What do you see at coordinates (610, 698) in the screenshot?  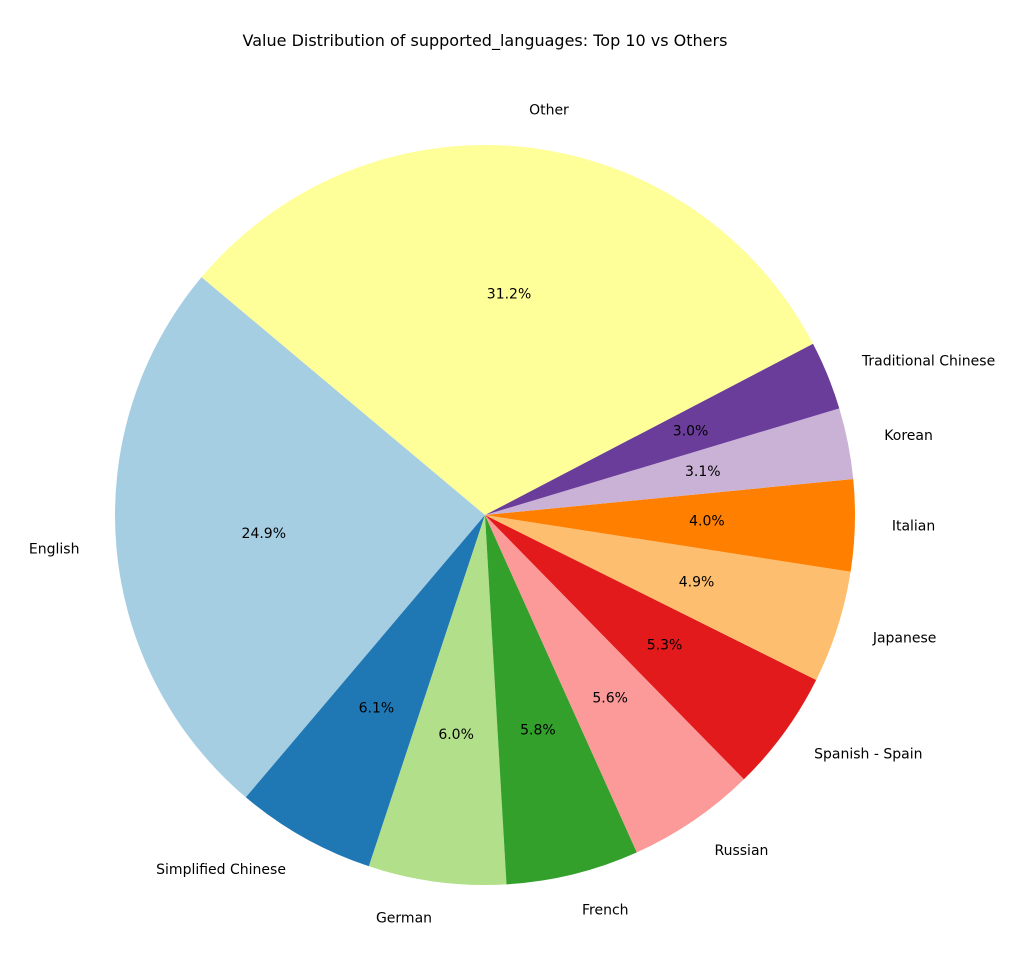 I see `percent-label-russian: 5.6%` at bounding box center [610, 698].